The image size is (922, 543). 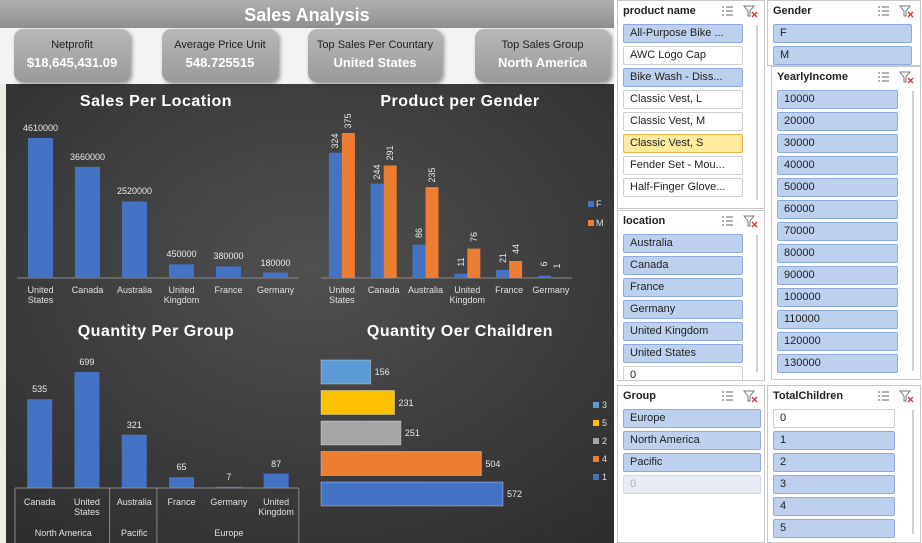 I want to click on legend-label: 2, so click(x=605, y=441).